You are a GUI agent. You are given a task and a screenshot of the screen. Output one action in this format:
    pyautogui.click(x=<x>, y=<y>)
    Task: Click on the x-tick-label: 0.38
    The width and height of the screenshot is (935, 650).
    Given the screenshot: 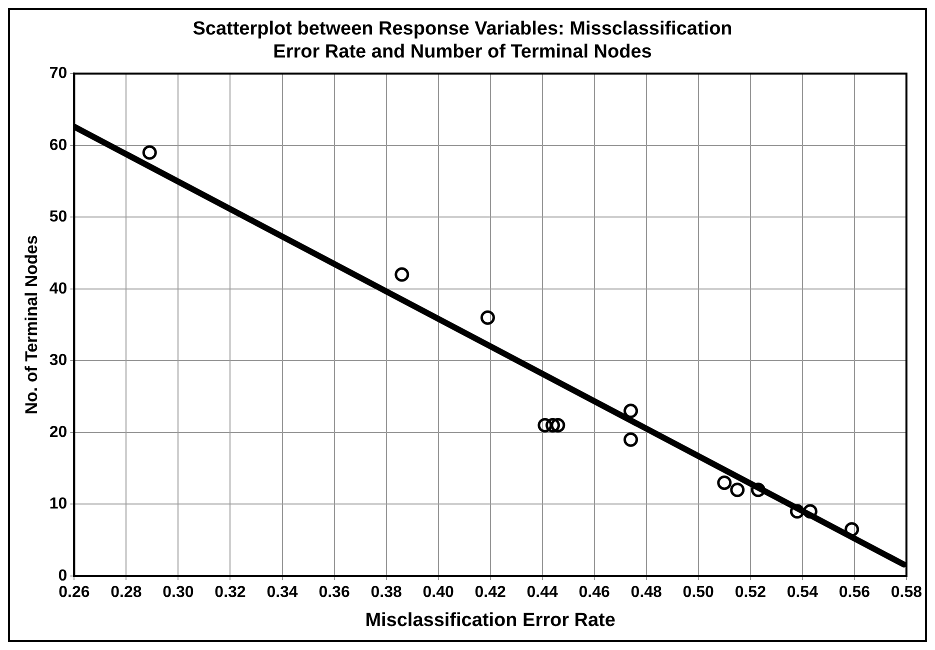 What is the action you would take?
    pyautogui.click(x=386, y=593)
    